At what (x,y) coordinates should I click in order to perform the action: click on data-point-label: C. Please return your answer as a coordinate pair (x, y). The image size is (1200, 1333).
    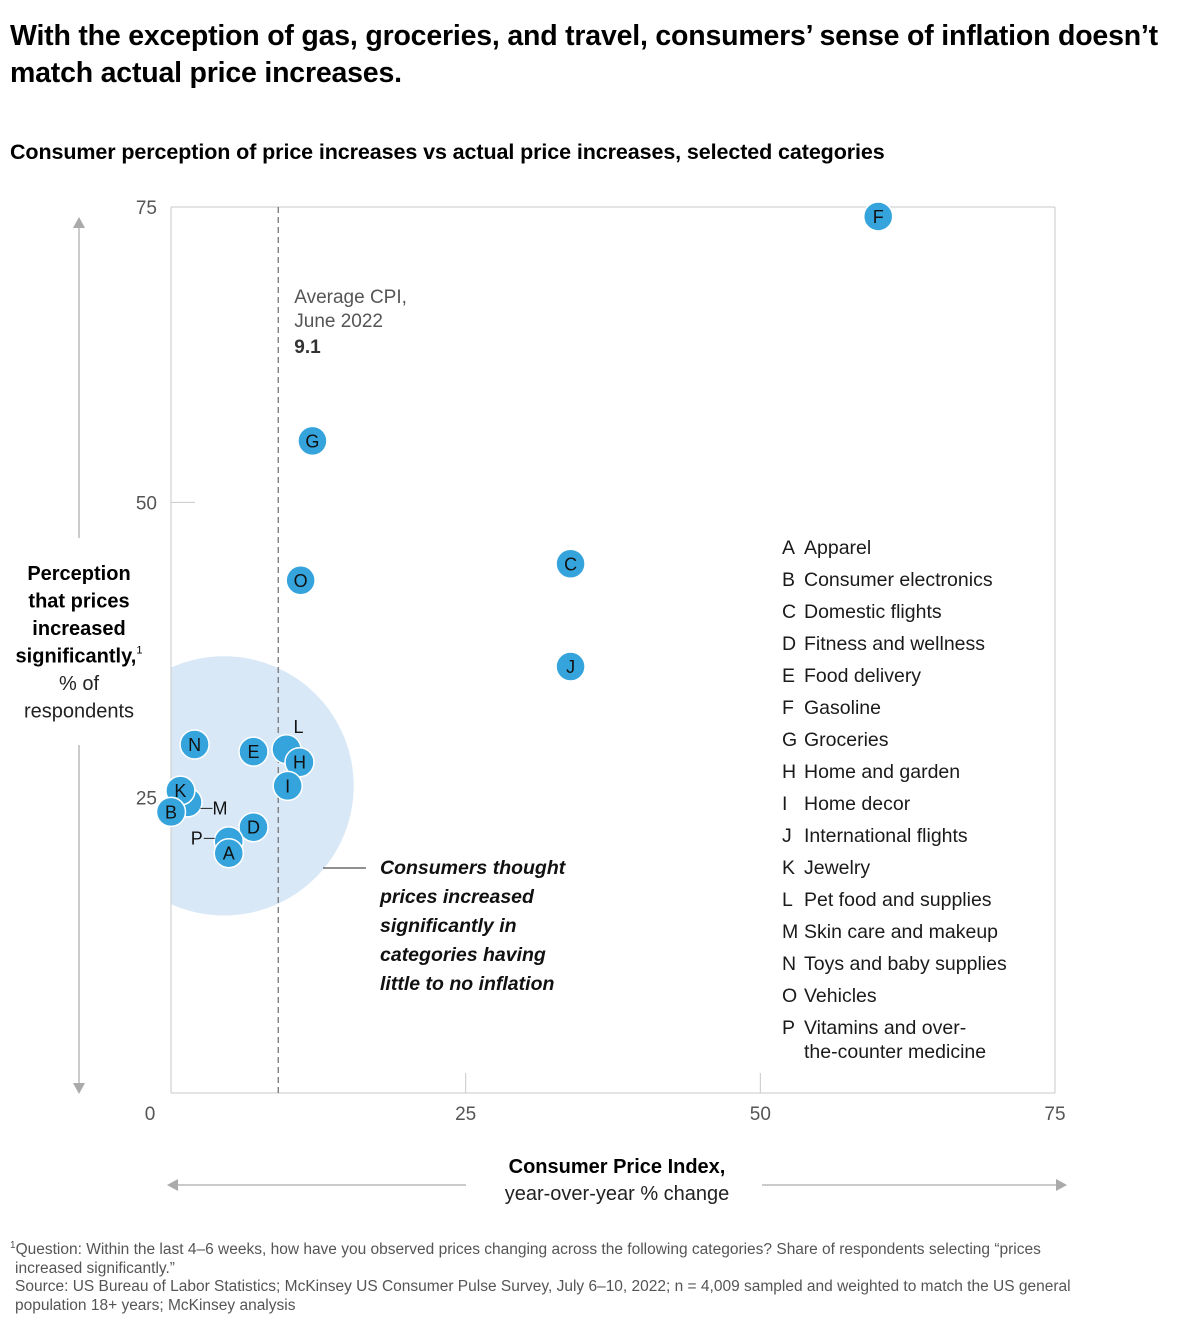
    Looking at the image, I should click on (570, 564).